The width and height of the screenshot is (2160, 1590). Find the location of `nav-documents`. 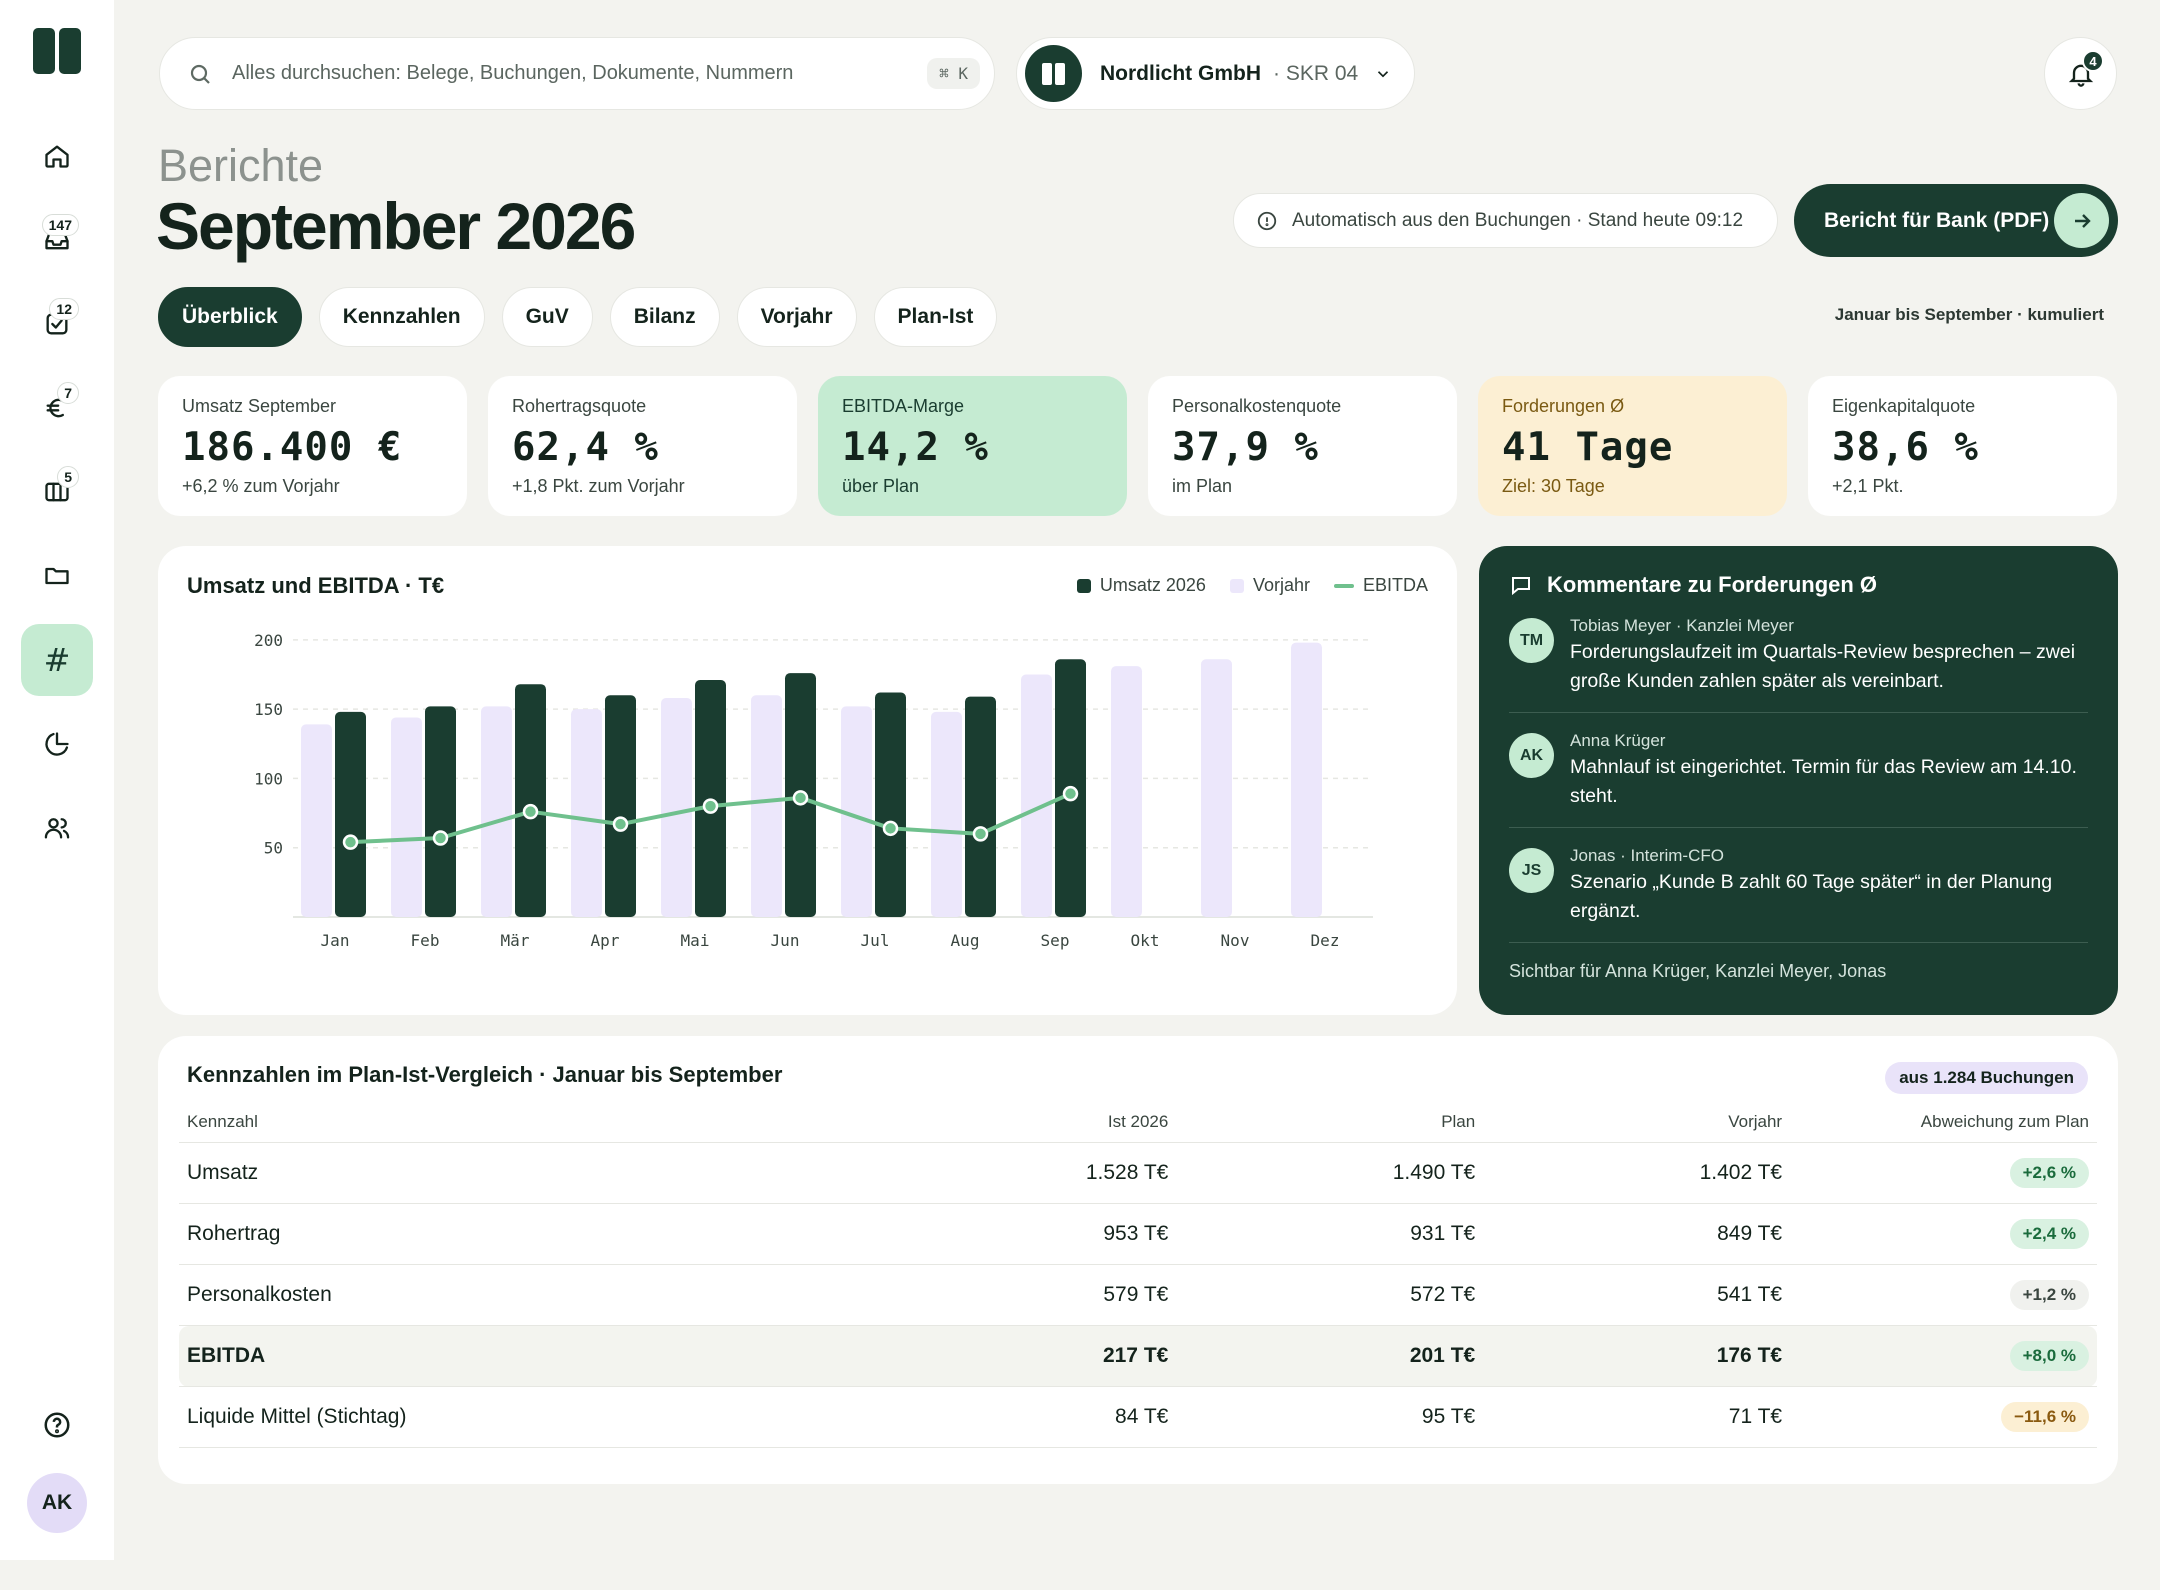

nav-documents is located at coordinates (57, 576).